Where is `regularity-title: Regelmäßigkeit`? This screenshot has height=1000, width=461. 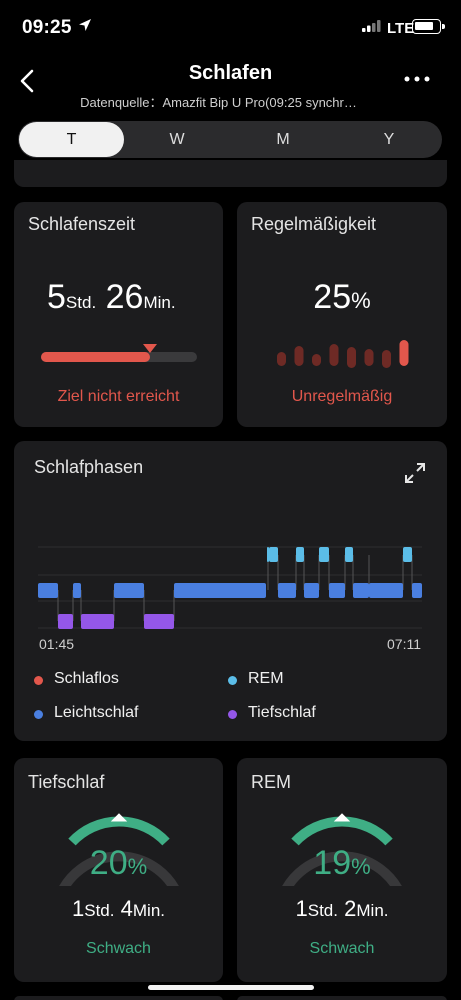 regularity-title: Regelmäßigkeit is located at coordinates (314, 224).